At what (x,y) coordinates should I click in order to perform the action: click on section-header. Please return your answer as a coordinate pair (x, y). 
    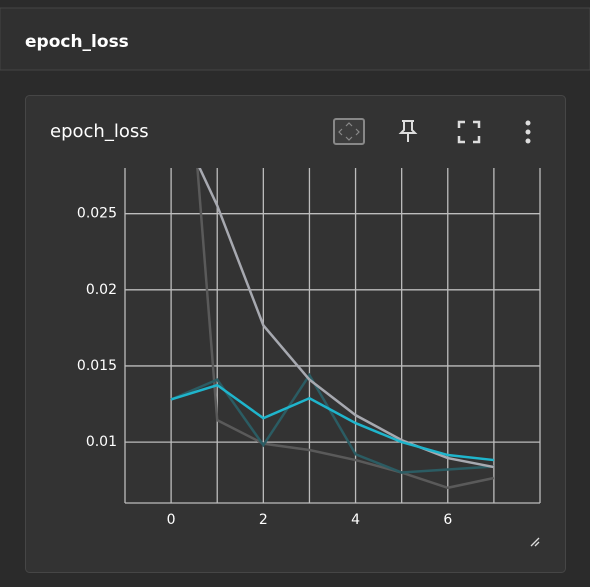
    Looking at the image, I should click on (295, 39).